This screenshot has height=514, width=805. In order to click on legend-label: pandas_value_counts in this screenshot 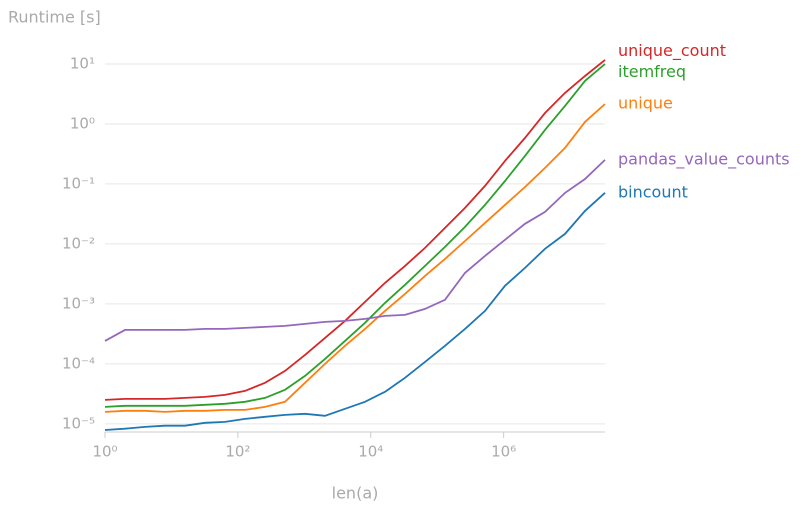, I will do `click(704, 159)`.